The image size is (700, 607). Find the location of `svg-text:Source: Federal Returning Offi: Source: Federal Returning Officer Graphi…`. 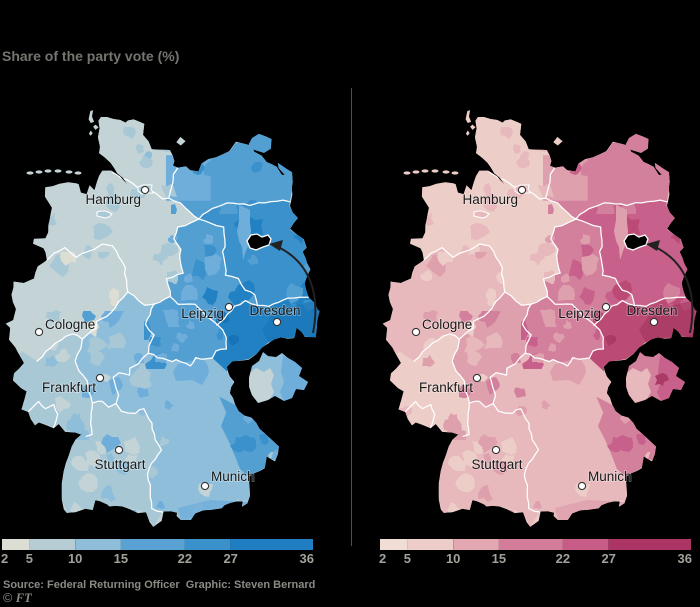

svg-text:Source: Federal Returning Offi: Source: Federal Returning Officer Graphi… is located at coordinates (159, 585).